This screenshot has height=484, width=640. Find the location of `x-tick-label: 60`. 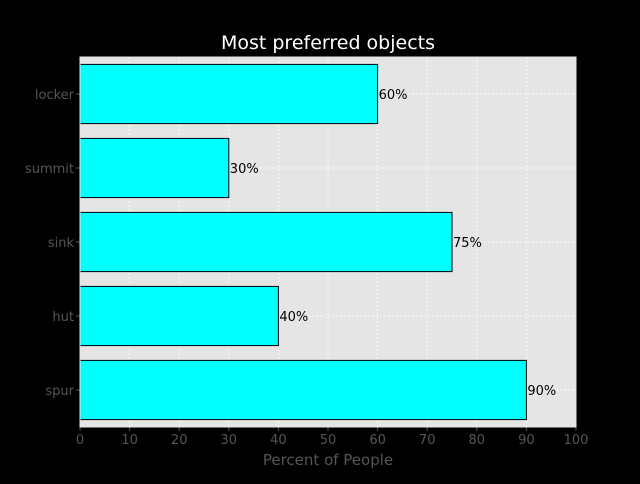

x-tick-label: 60 is located at coordinates (377, 440).